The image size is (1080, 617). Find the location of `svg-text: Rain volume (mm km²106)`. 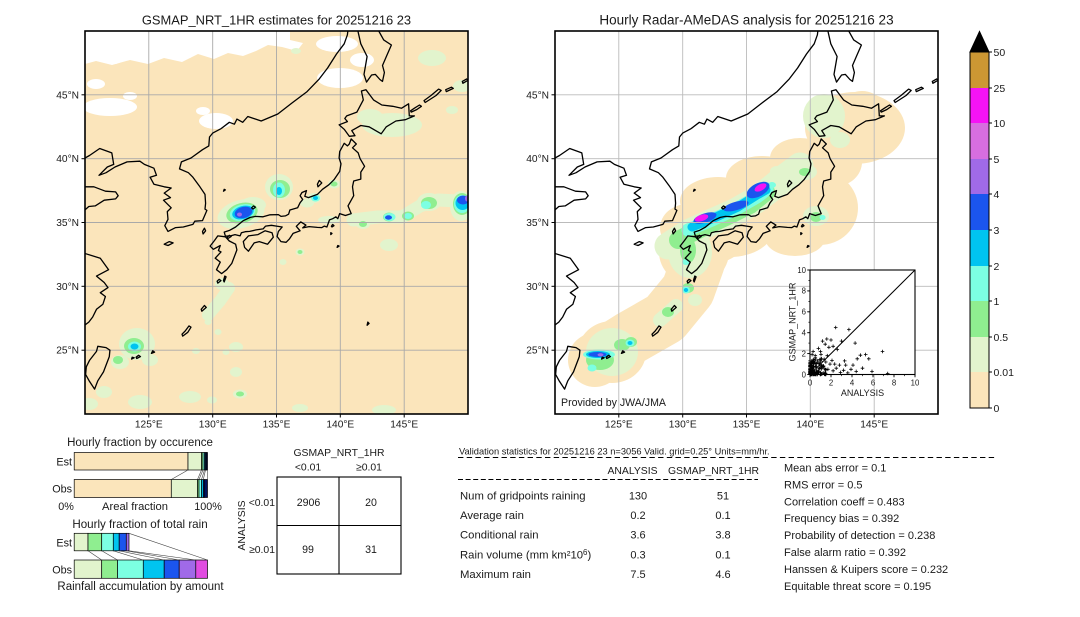

svg-text: Rain volume (mm km²106) is located at coordinates (525, 555).